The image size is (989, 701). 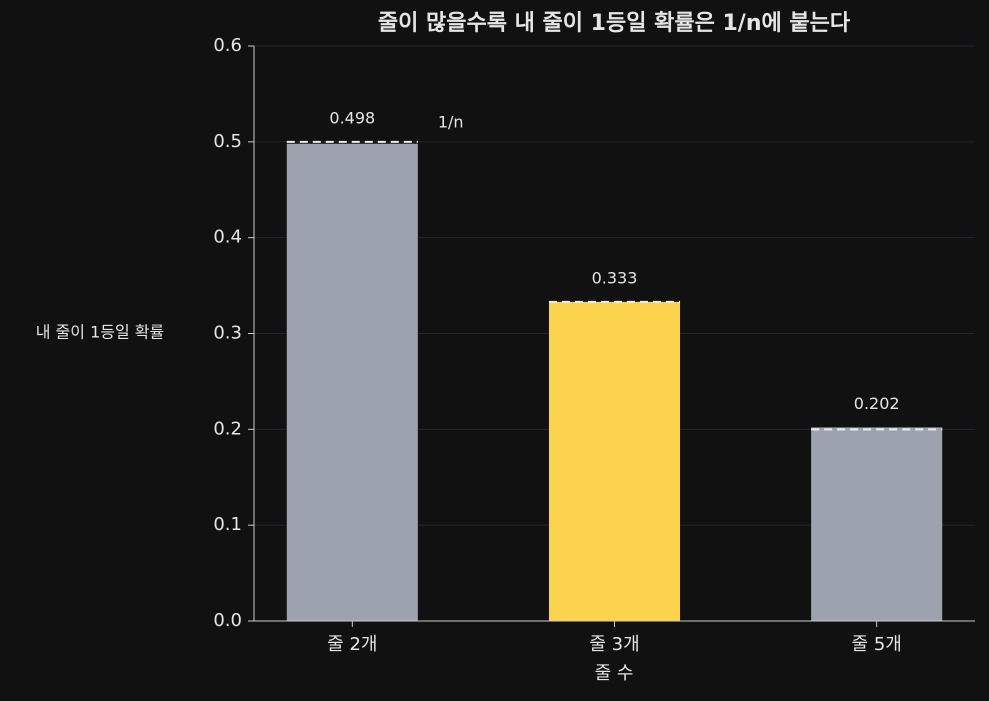 I want to click on y-tick-label: 0.5, so click(x=227, y=141).